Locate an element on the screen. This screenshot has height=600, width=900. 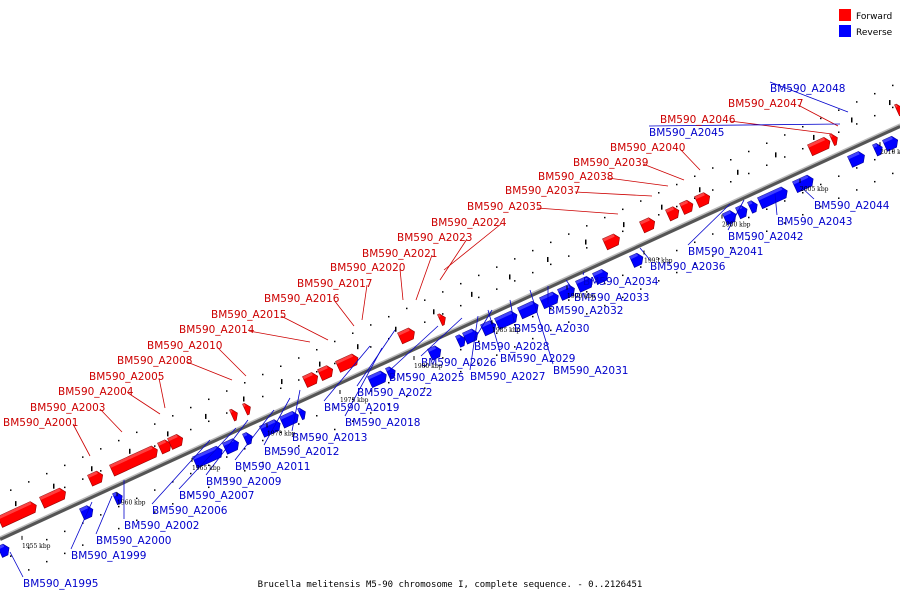
reverse-gene-label: BM590_A2011 is located at coordinates (272, 467).